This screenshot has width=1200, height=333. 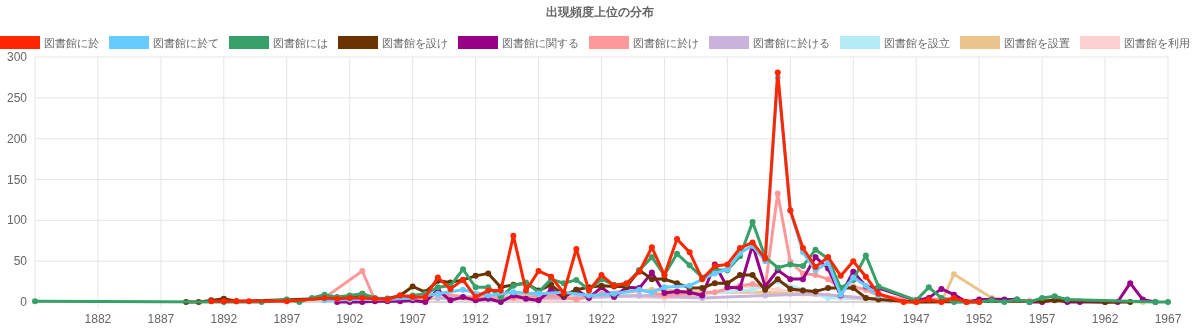 I want to click on chart-title: 出現頻度上位の分布, so click(x=600, y=12).